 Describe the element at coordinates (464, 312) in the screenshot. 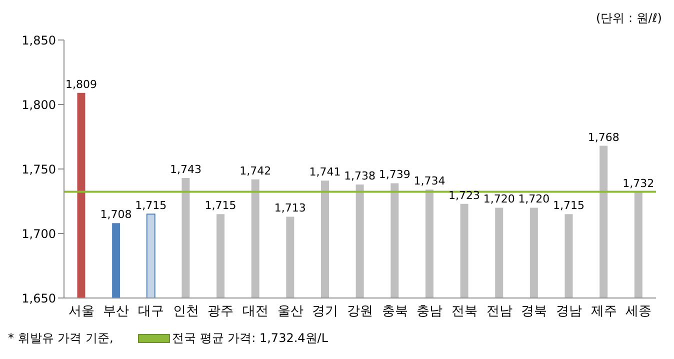

I see `x-tick-label: 전북` at that location.